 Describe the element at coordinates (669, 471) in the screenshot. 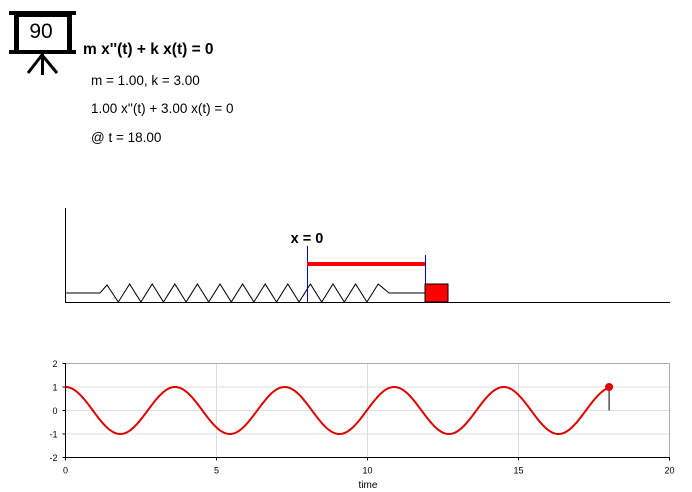

I see `x-tick-label: 20` at that location.